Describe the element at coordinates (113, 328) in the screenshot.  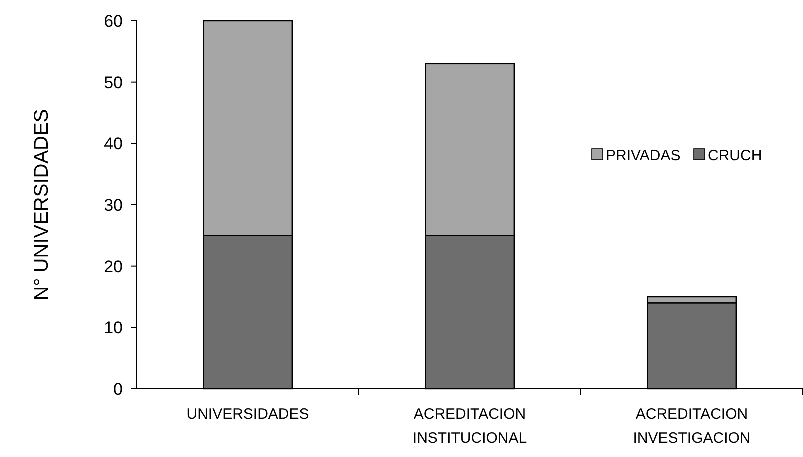
I see `y-tick-label: 10` at that location.